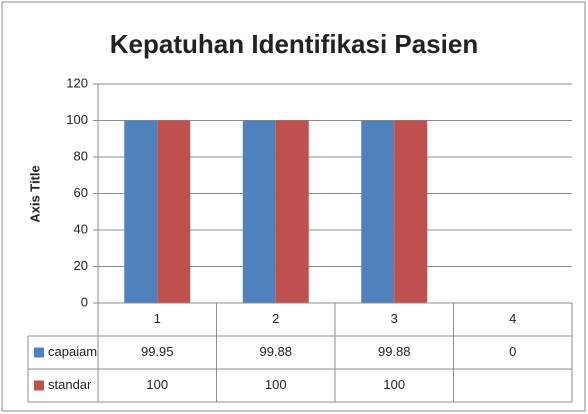 This screenshot has width=588, height=414. What do you see at coordinates (81, 228) in the screenshot?
I see `y-tick-label: 40` at bounding box center [81, 228].